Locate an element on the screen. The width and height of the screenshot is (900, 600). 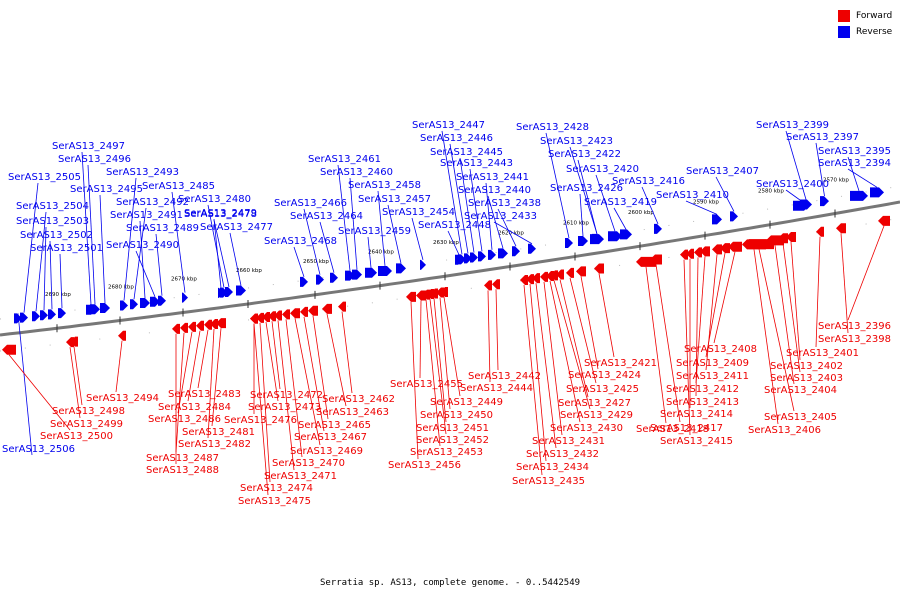
reverse-gene-label: SerAS13_2461 is located at coordinates (344, 159).